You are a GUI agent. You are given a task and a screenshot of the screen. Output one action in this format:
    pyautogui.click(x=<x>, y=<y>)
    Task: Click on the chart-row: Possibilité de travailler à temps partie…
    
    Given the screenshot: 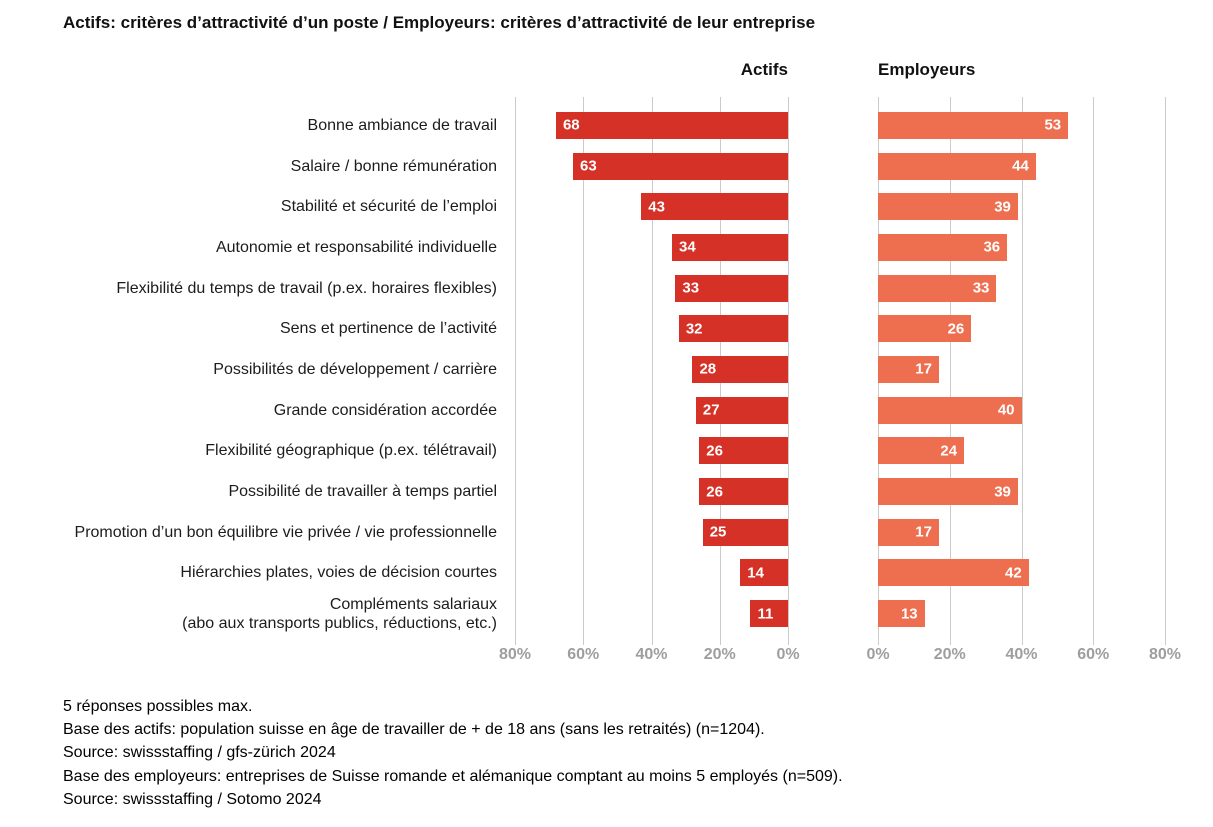 What is the action you would take?
    pyautogui.click(x=582, y=491)
    